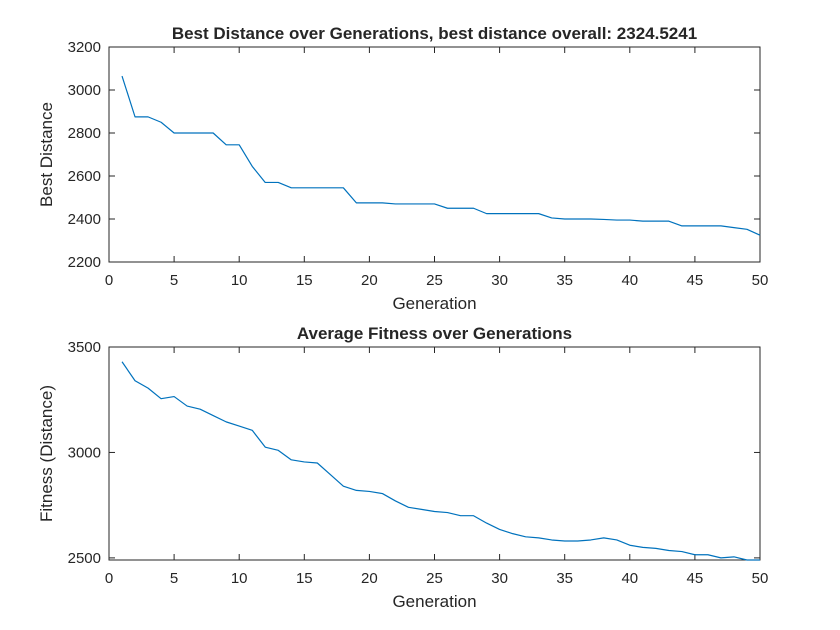 The height and width of the screenshot is (630, 840). What do you see at coordinates (84, 47) in the screenshot?
I see `y-tick-label: 3200` at bounding box center [84, 47].